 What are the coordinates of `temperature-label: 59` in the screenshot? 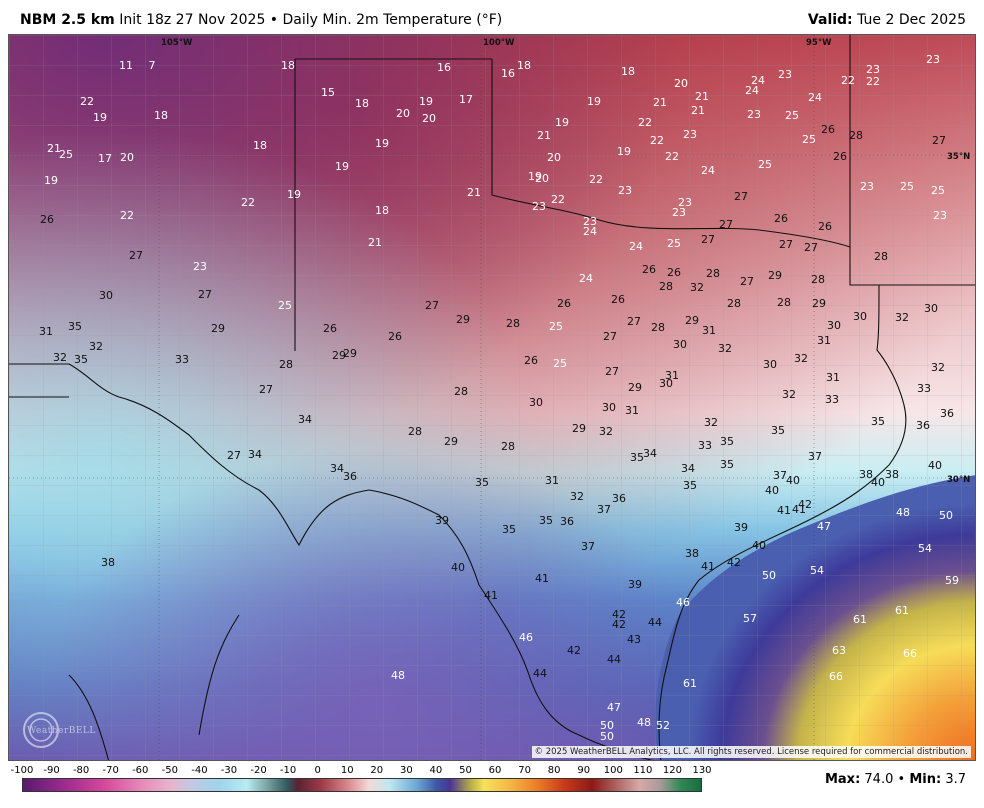 It's located at (952, 580).